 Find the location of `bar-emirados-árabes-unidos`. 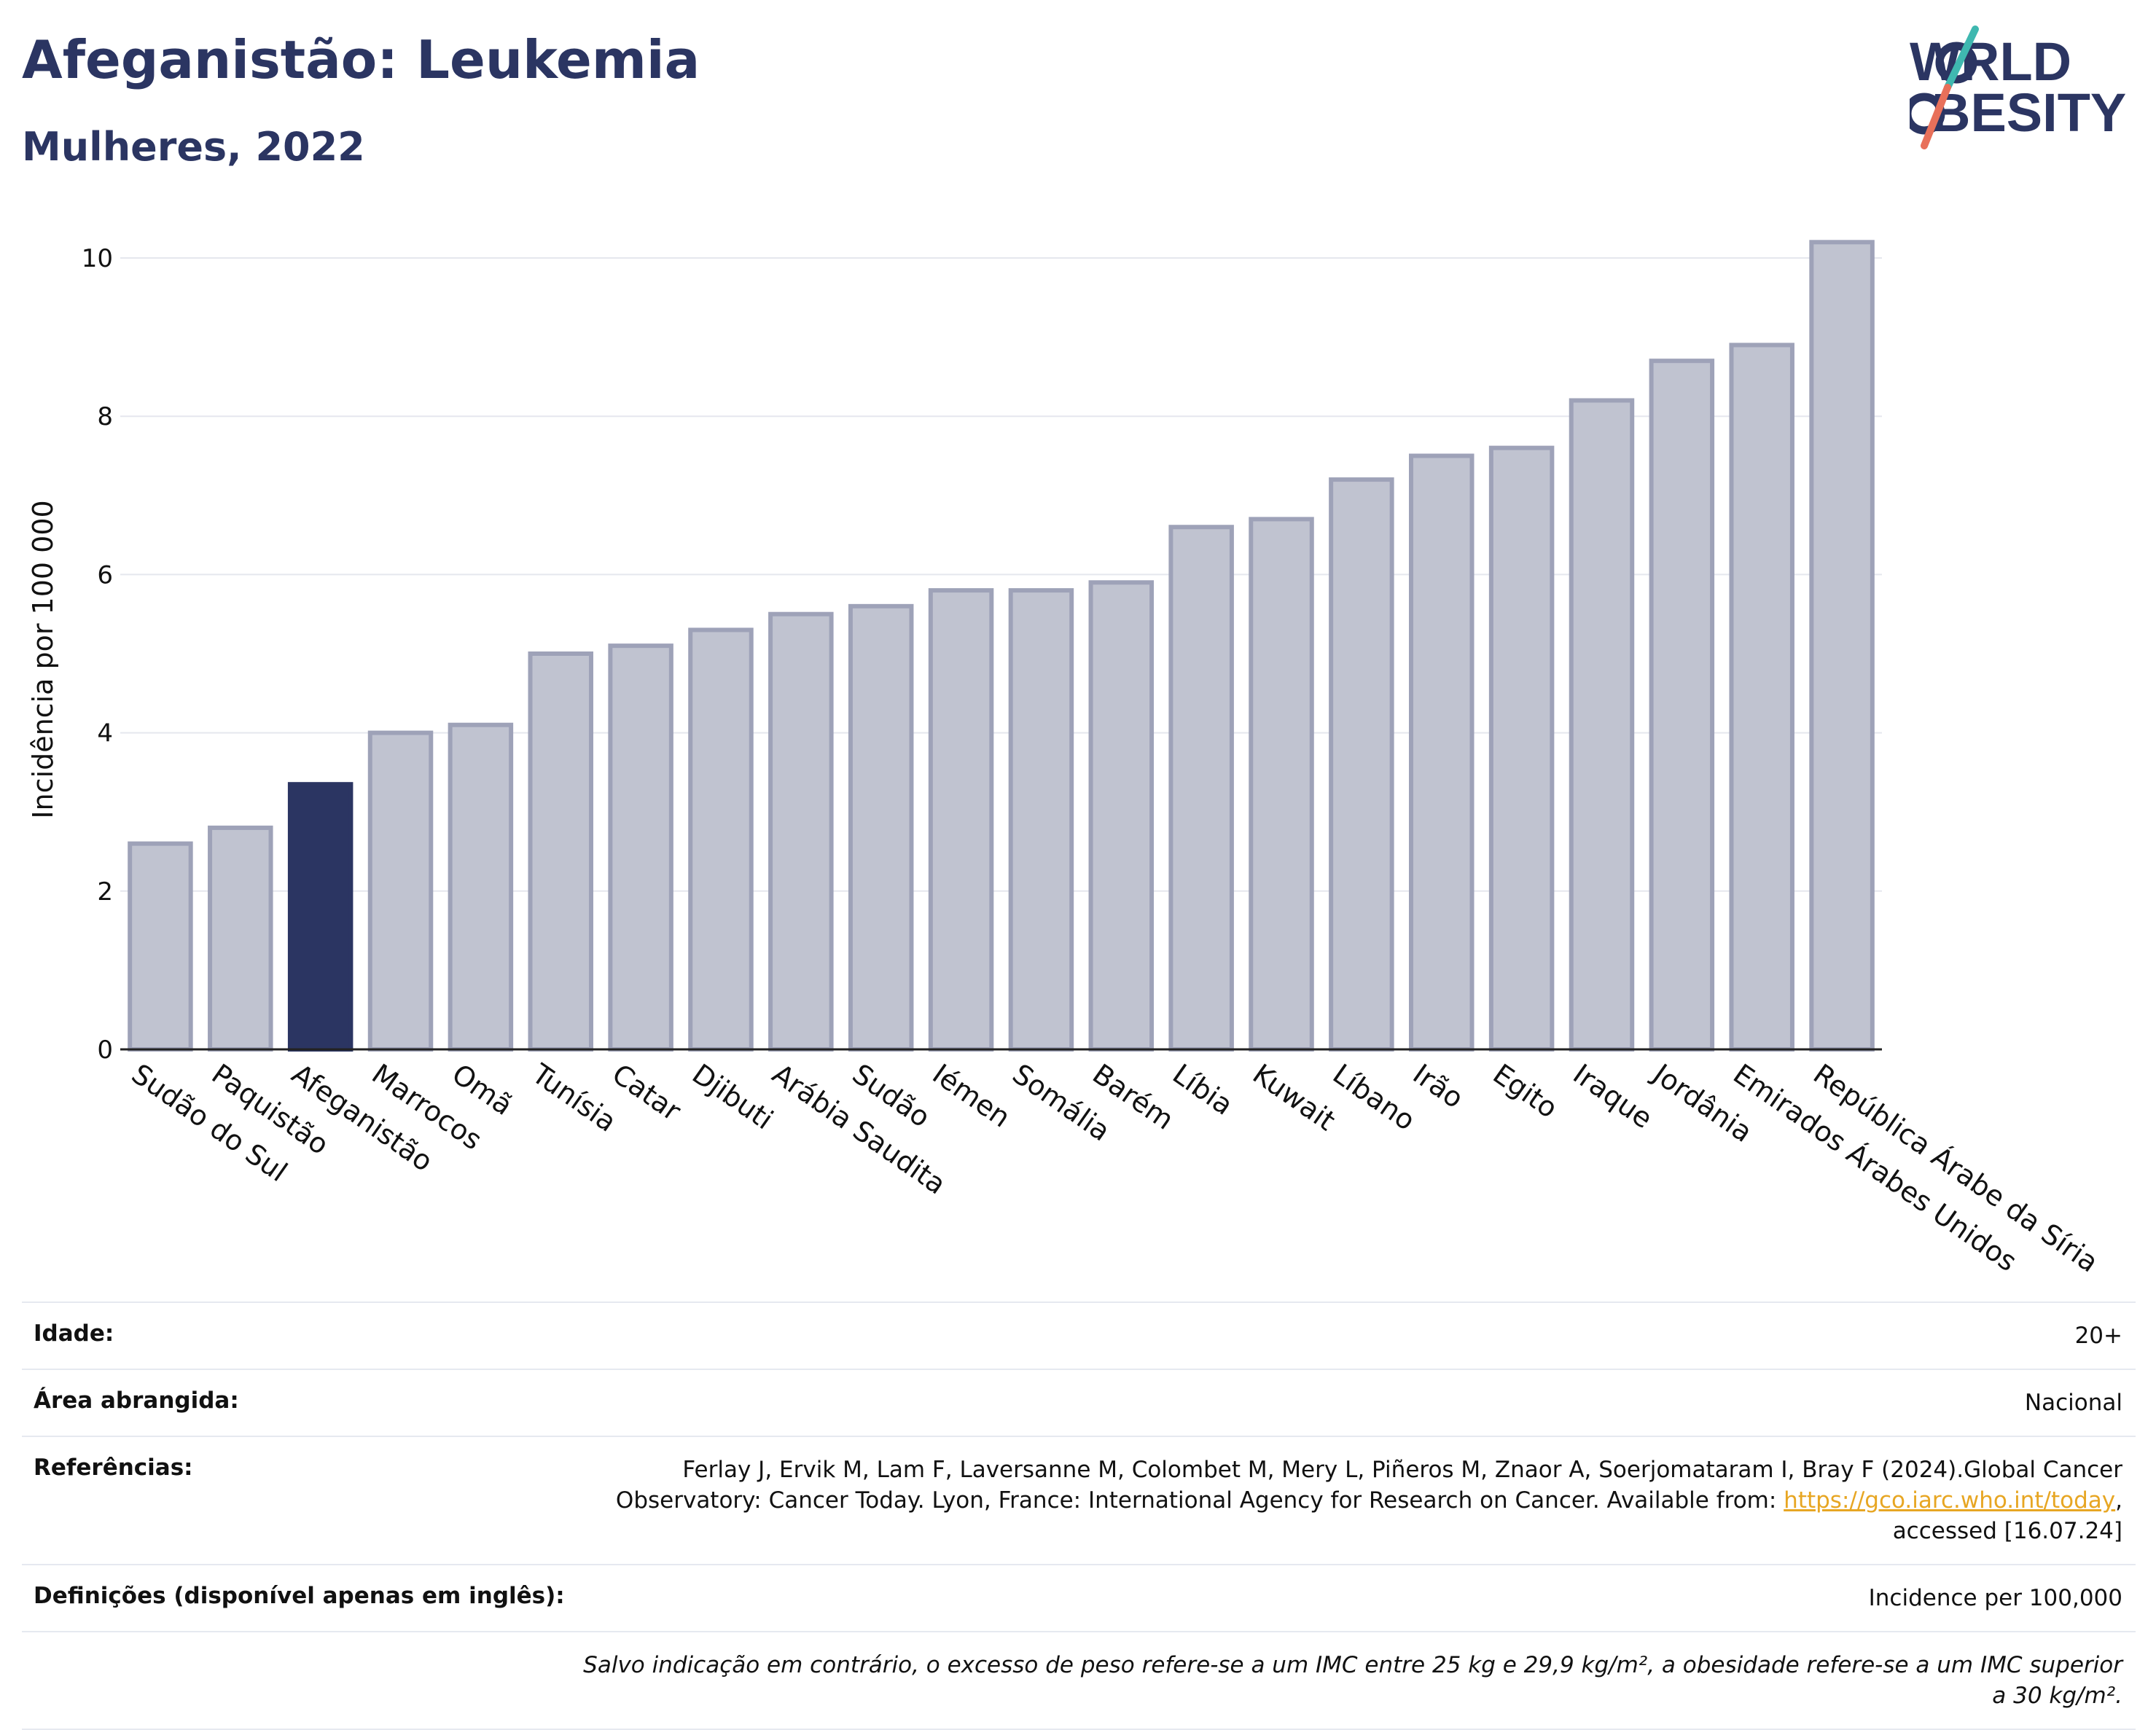

bar-emirados-árabes-unidos is located at coordinates (1762, 697).